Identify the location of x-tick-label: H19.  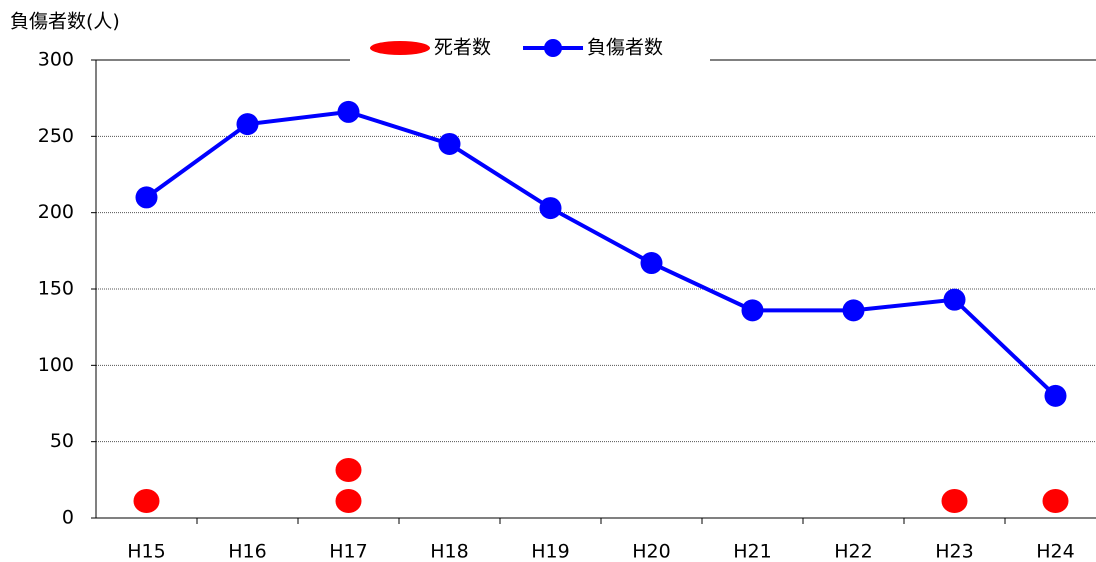
(550, 551).